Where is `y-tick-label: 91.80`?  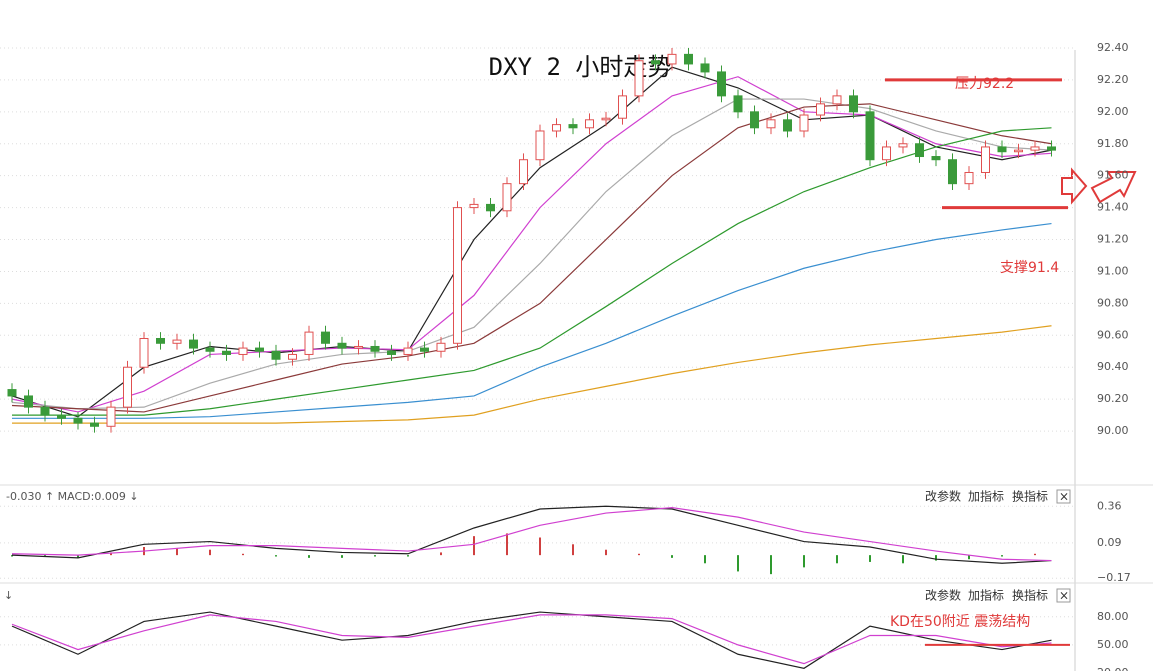 y-tick-label: 91.80 is located at coordinates (1113, 143).